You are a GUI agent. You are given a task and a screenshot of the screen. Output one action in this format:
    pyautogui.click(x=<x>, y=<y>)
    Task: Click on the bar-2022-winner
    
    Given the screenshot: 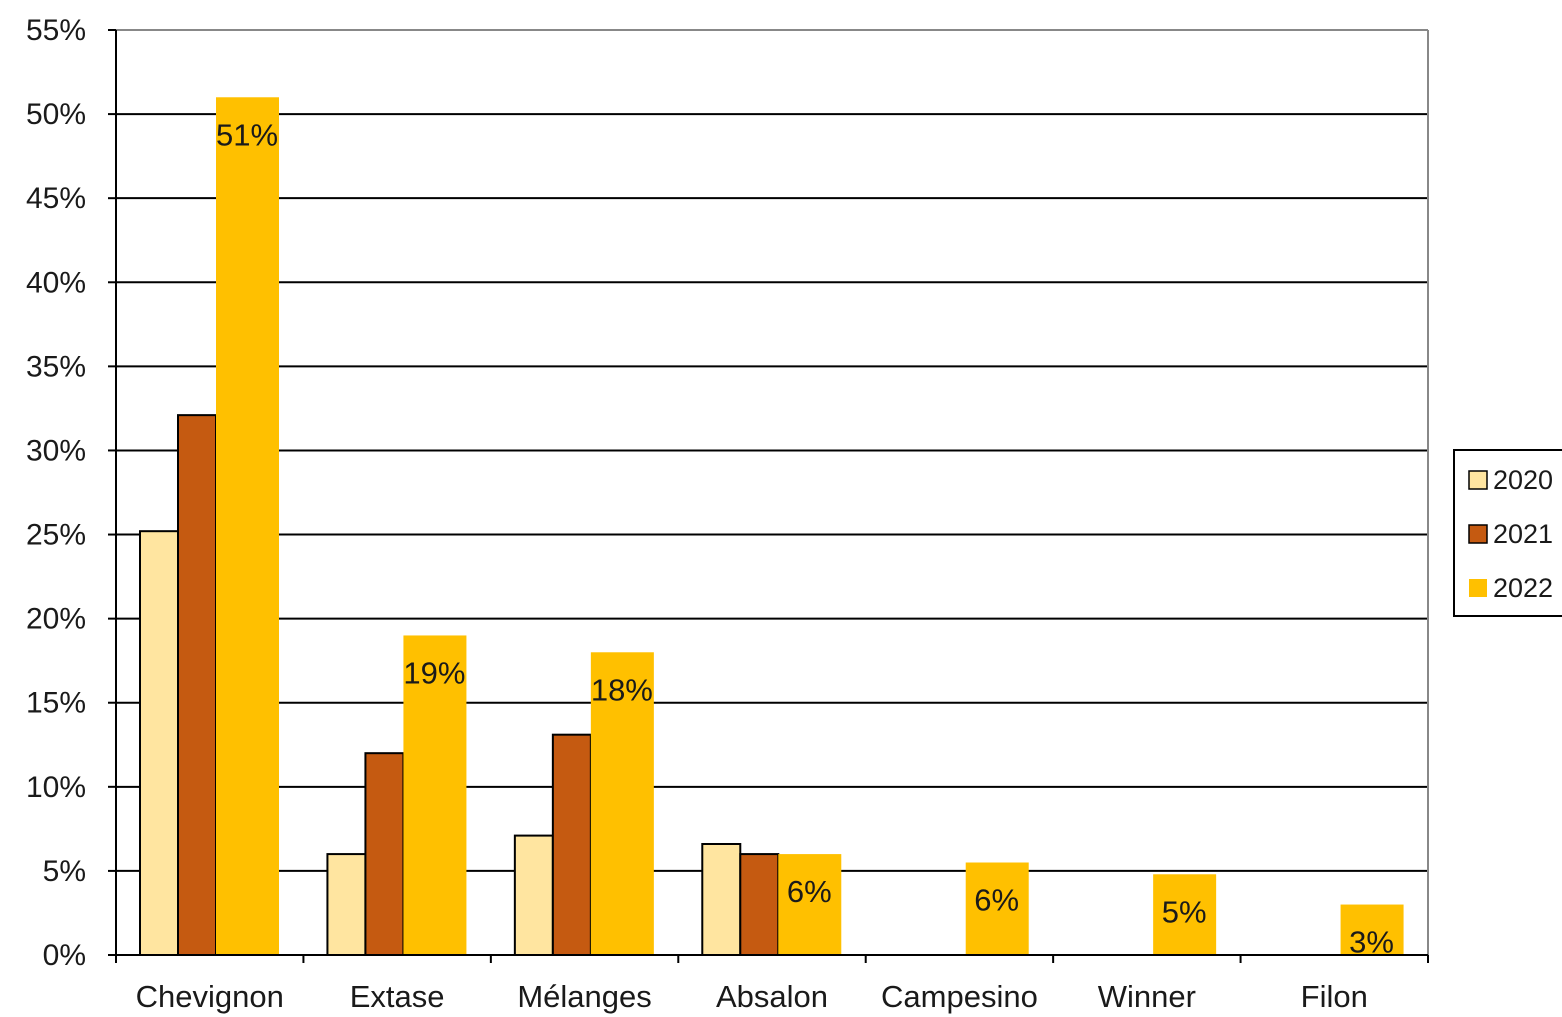 What is the action you would take?
    pyautogui.click(x=1185, y=914)
    